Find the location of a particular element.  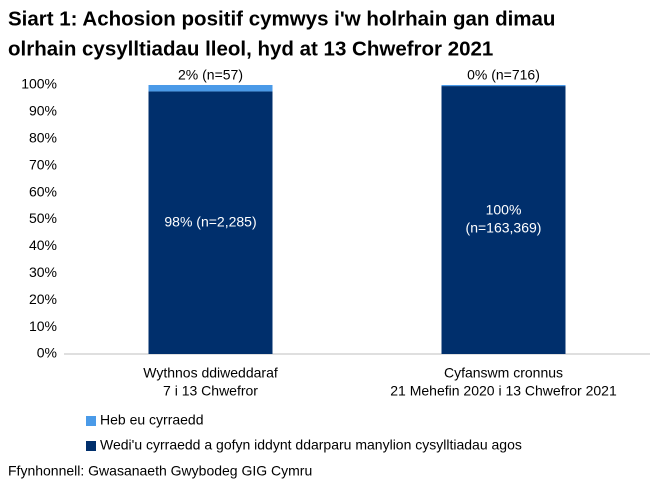

y-tick-label: 60% is located at coordinates (43, 191).